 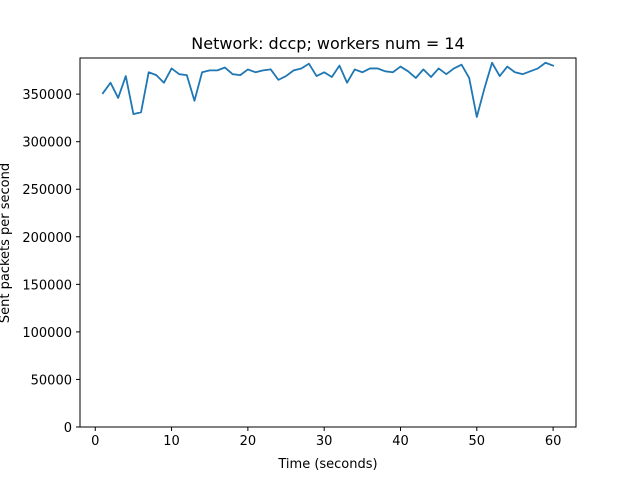 I want to click on x-tick-label: 20, so click(x=248, y=441).